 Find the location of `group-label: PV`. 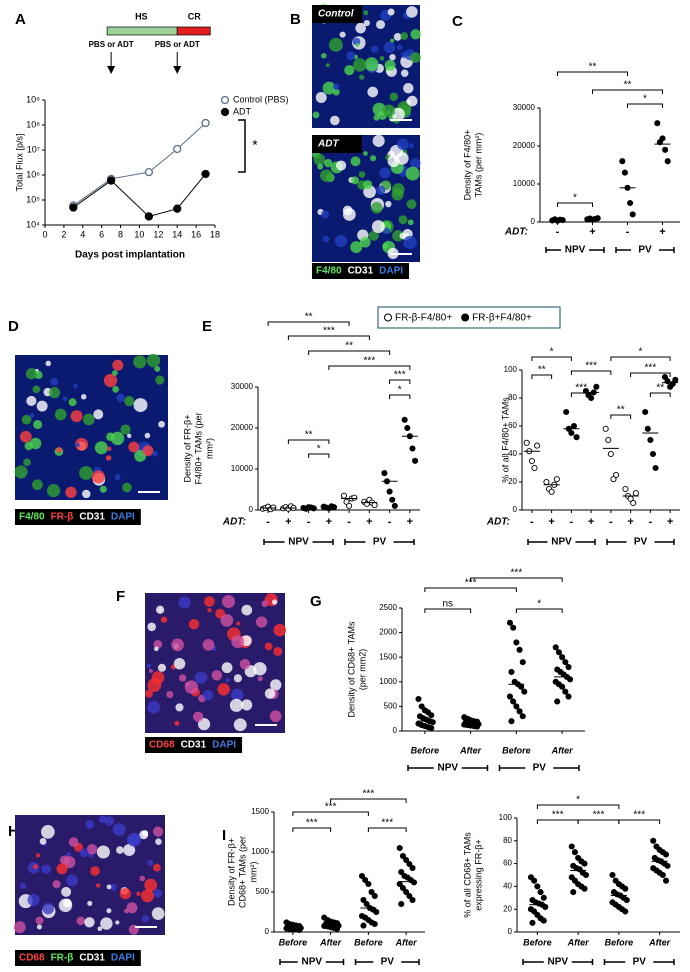

group-label: PV is located at coordinates (388, 962).